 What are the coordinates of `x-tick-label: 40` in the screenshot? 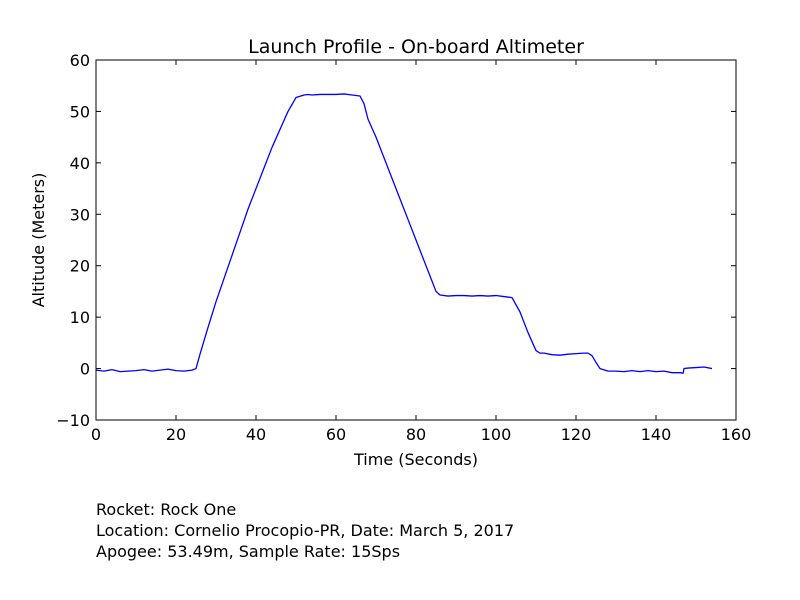 It's located at (256, 434).